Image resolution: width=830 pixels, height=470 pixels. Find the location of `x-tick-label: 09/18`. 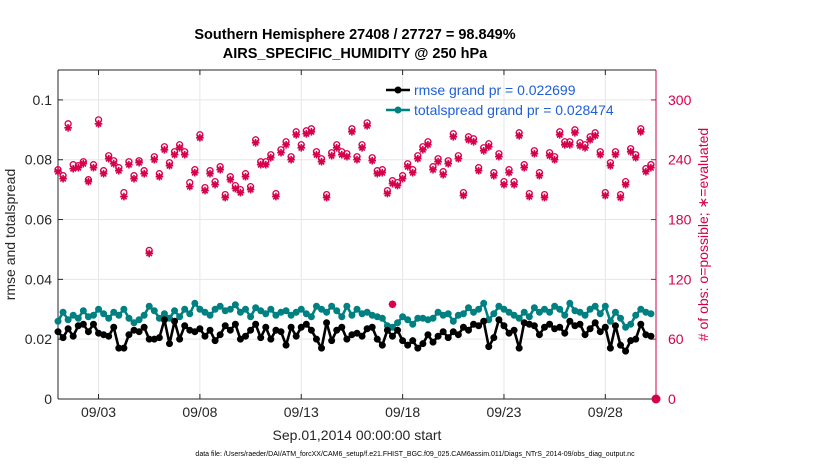

x-tick-label: 09/18 is located at coordinates (402, 412).